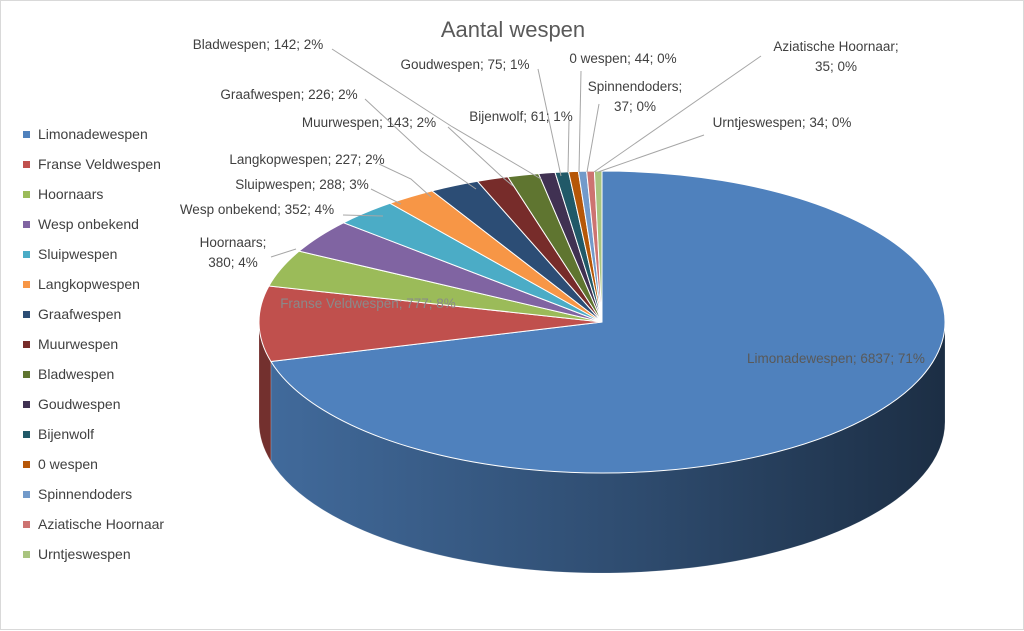  I want to click on legend-item-limonadewespen: Limonadewespen, so click(123, 134).